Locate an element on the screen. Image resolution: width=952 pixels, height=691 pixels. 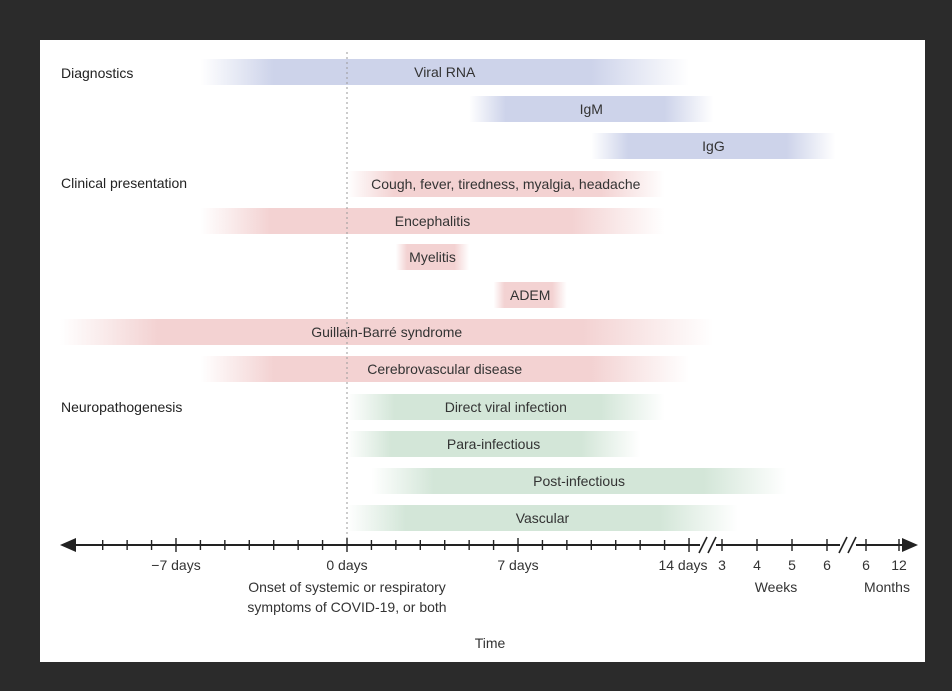
bar-encephalitis is located at coordinates (432, 221).